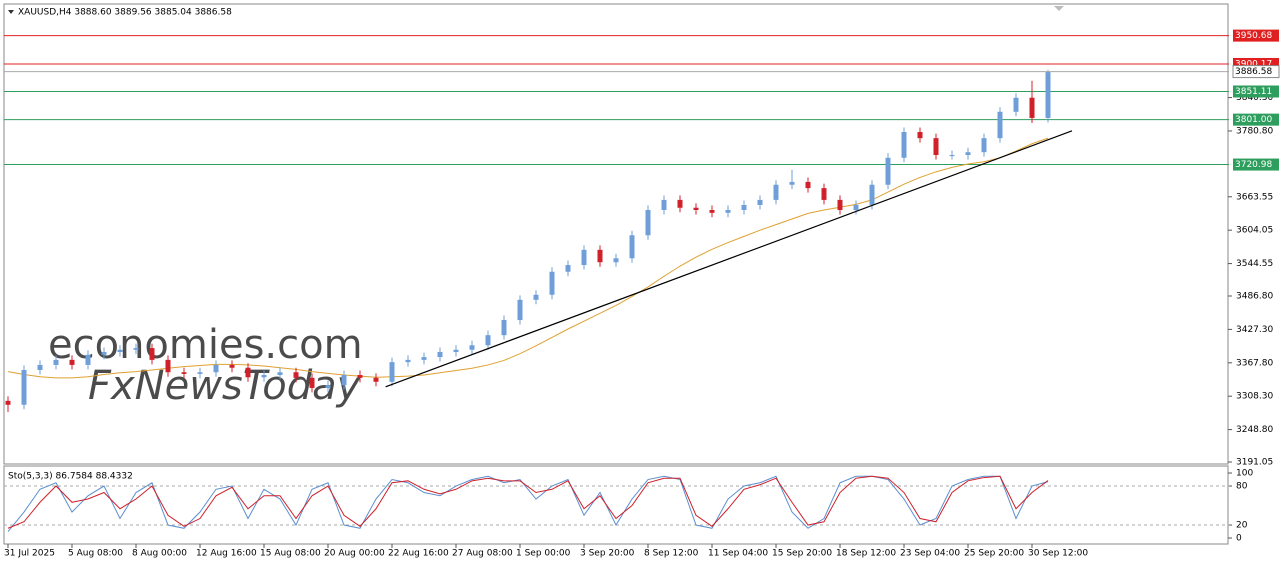 This screenshot has width=1280, height=567. What do you see at coordinates (70, 477) in the screenshot?
I see `indicator-title: Sto(5,3,3) 86.7584 88.4332` at bounding box center [70, 477].